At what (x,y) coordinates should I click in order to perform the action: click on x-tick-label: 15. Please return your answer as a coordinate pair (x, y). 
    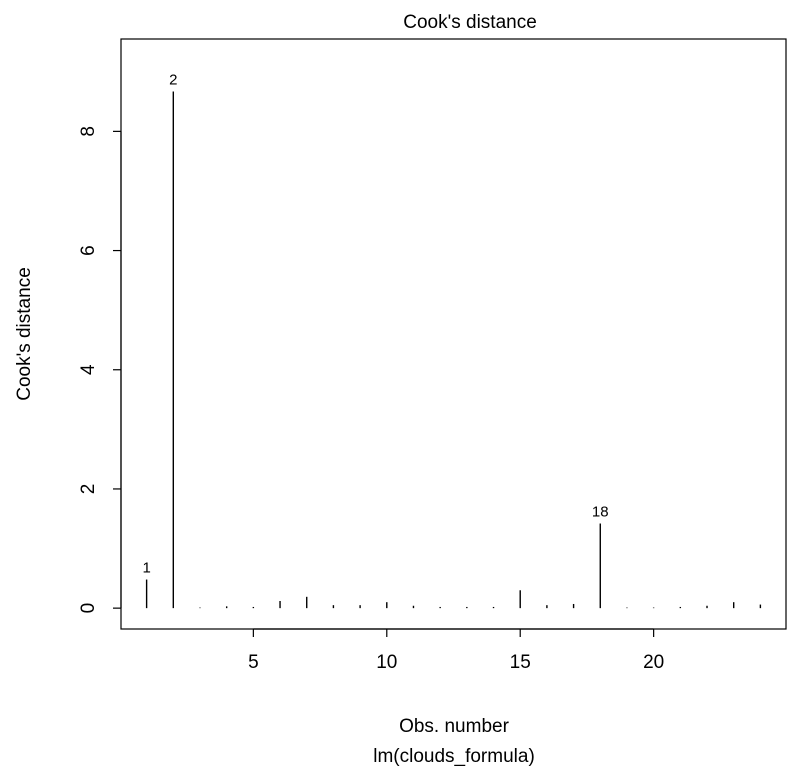
    Looking at the image, I should click on (520, 662).